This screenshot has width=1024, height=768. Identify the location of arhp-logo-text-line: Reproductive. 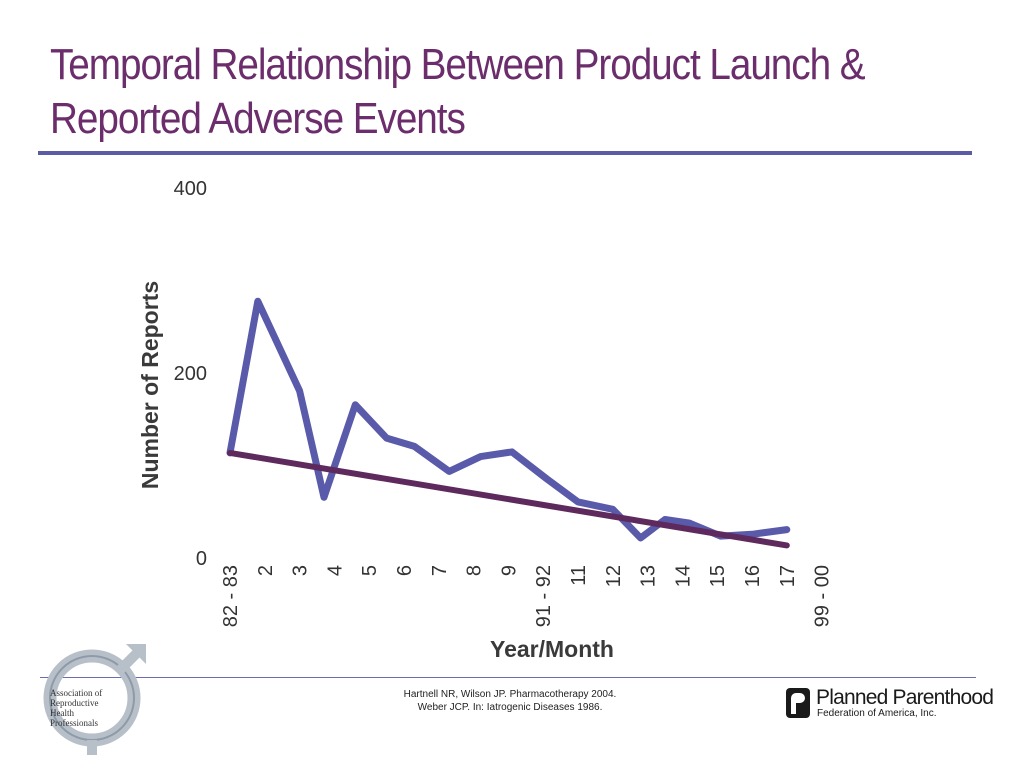
(74, 703).